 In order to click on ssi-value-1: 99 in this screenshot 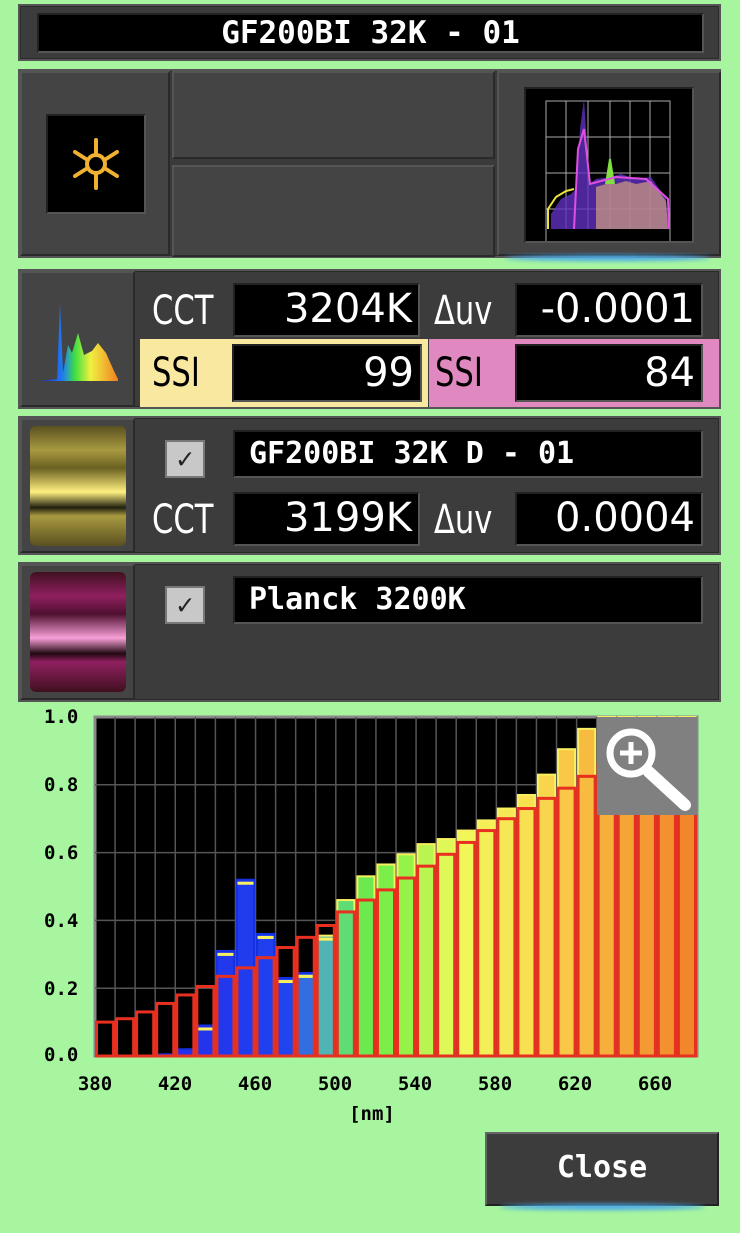, I will do `click(327, 373)`.